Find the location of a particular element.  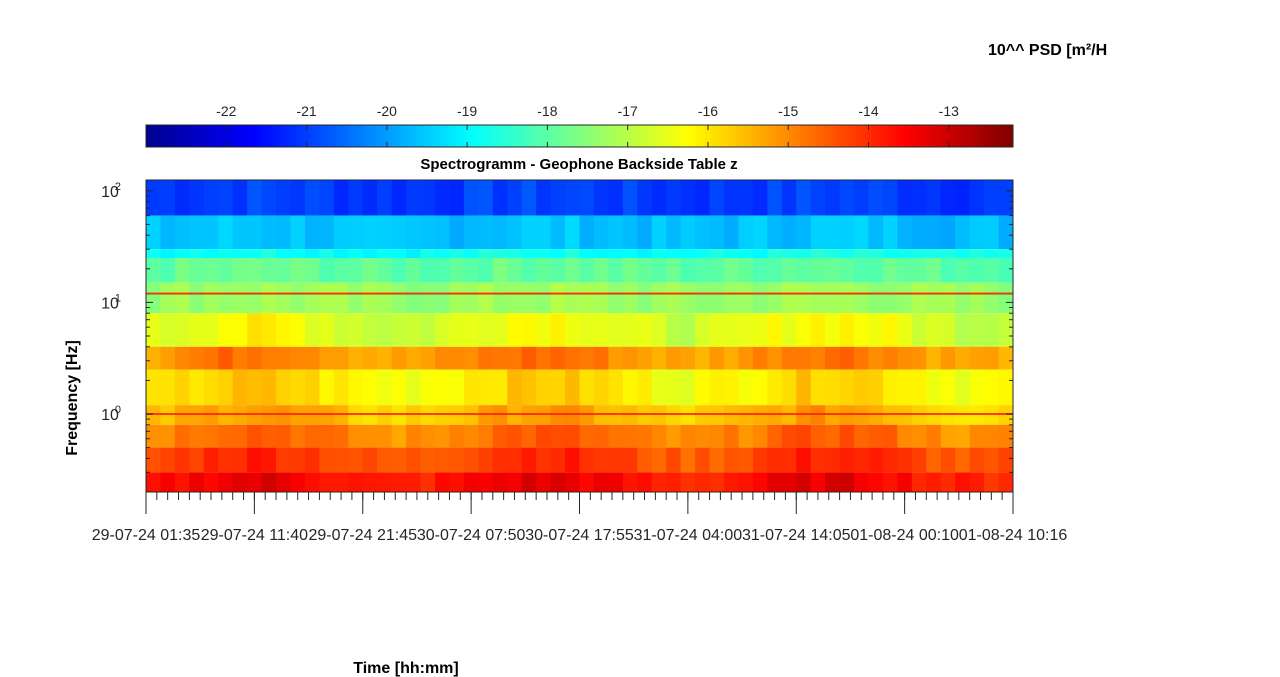

y-tick-label: 100 is located at coordinates (111, 414).